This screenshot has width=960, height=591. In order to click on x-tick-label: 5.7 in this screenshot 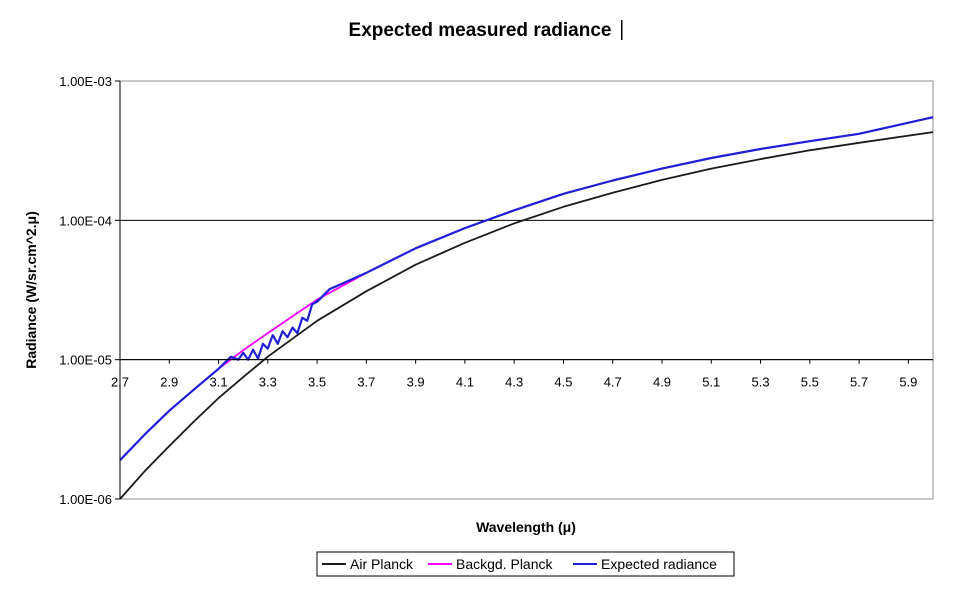, I will do `click(859, 382)`.